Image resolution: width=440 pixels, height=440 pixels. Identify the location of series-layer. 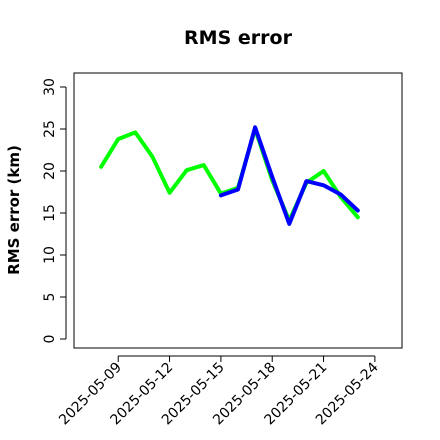
(229, 175).